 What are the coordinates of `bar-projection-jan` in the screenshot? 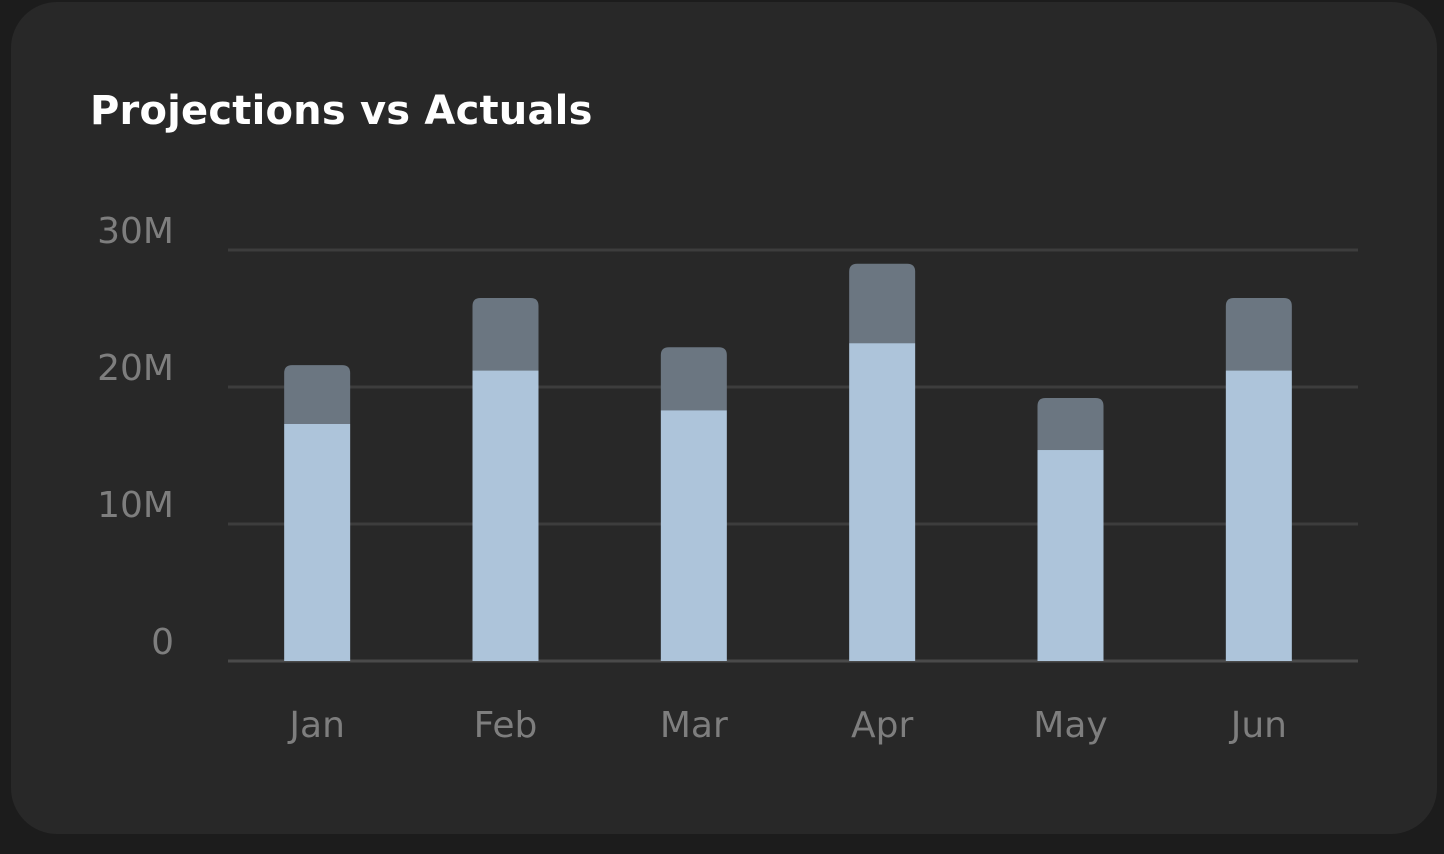 It's located at (317, 394).